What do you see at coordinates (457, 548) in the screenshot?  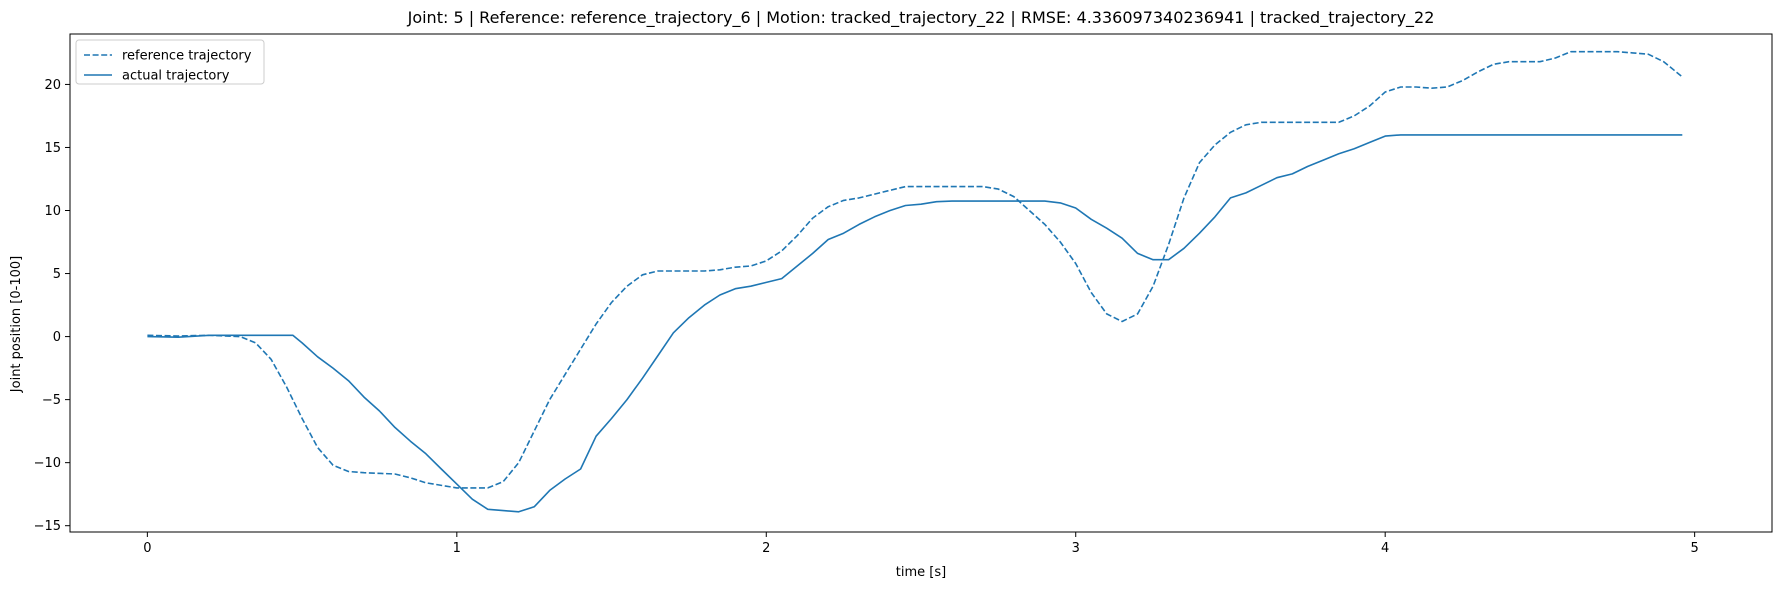 I see `x-tick-label: 1` at bounding box center [457, 548].